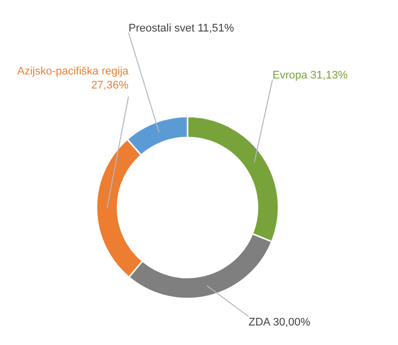 The height and width of the screenshot is (345, 398). Describe the element at coordinates (110, 86) in the screenshot. I see `data-label: 27,36%` at that location.